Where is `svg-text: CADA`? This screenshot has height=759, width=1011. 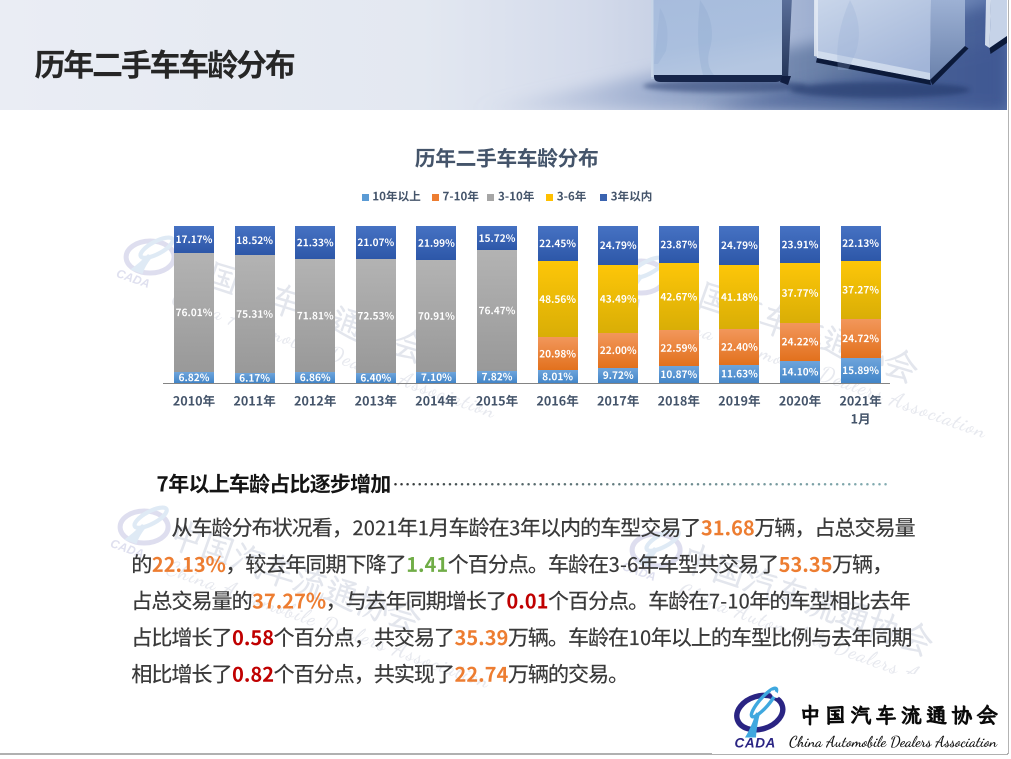 svg-text: CADA is located at coordinates (755, 743).